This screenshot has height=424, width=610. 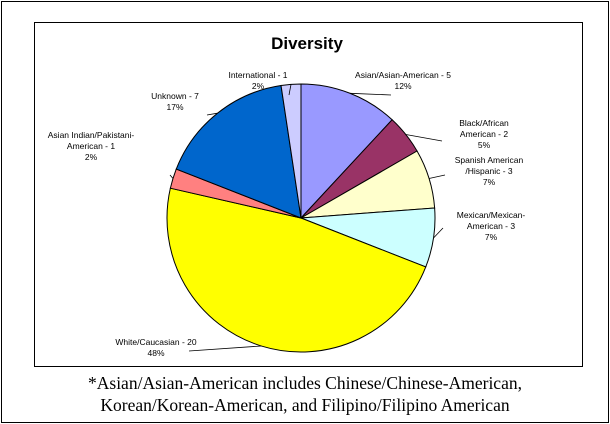 I want to click on slice-label-line: Spanish American, so click(x=489, y=160).